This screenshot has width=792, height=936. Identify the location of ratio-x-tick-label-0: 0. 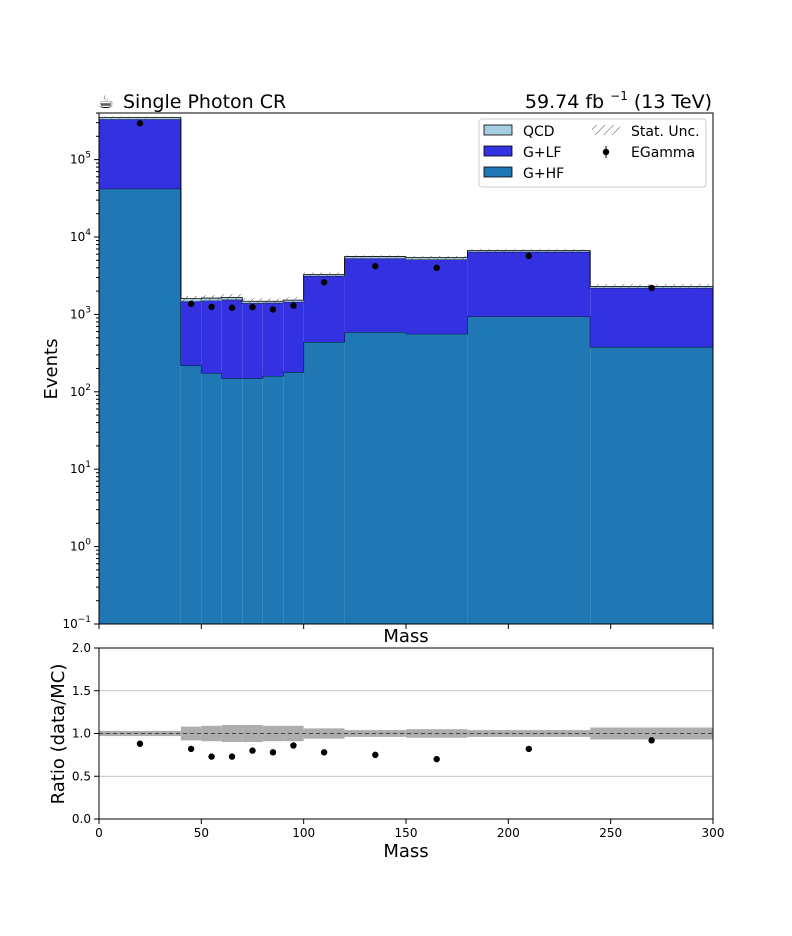
(99, 833).